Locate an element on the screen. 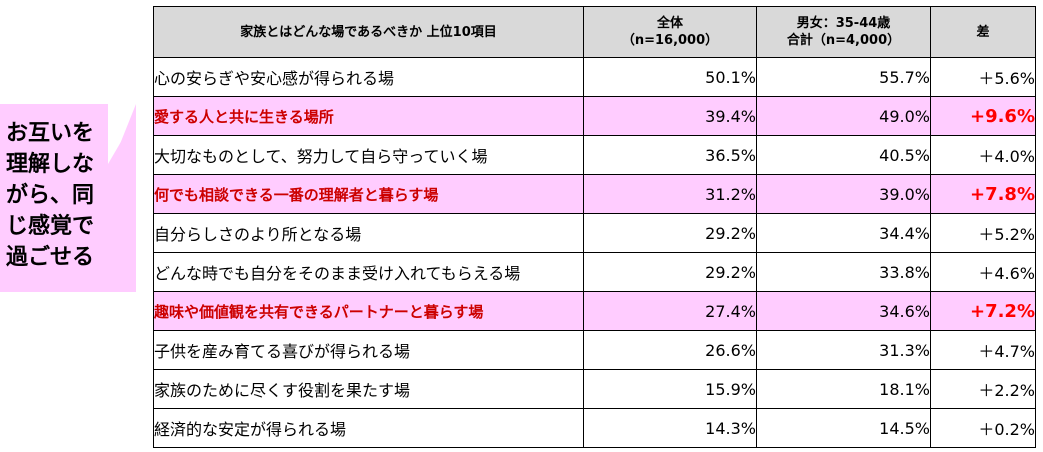 The width and height of the screenshot is (1043, 452). row-segment: 49.0% is located at coordinates (843, 116).